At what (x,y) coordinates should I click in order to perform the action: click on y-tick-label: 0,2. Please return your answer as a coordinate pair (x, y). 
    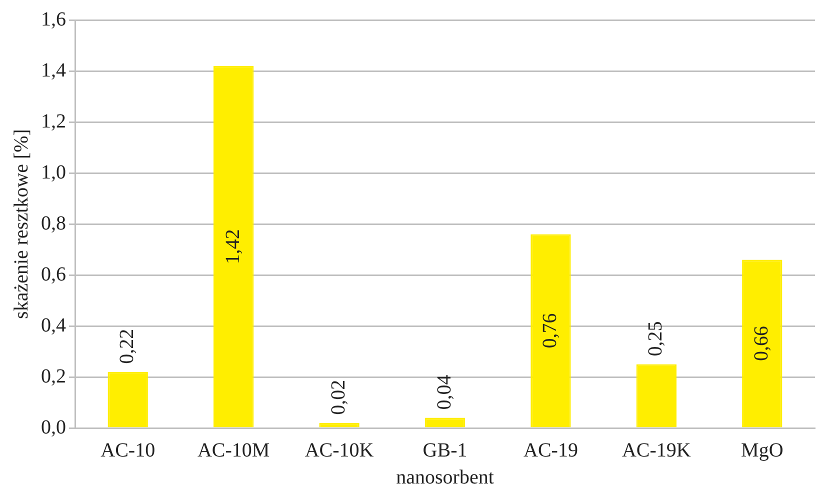
    Looking at the image, I should click on (53, 376).